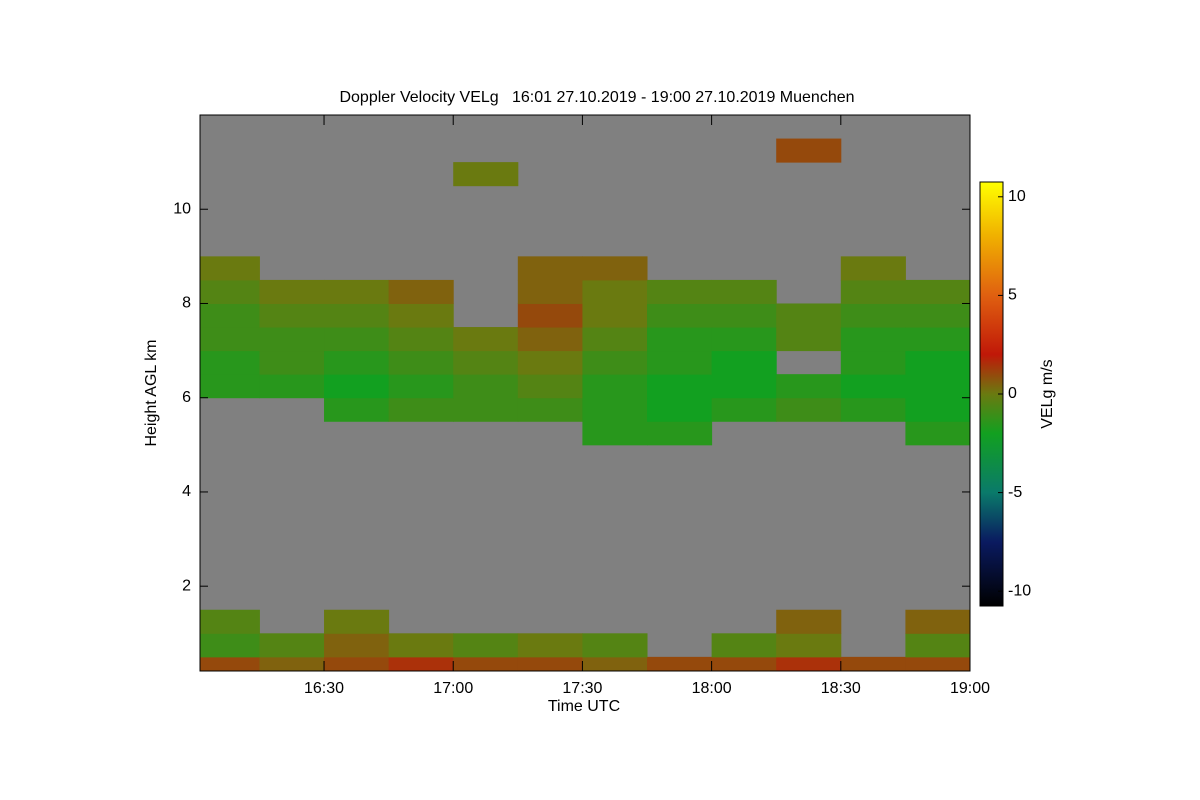 The height and width of the screenshot is (800, 1200). Describe the element at coordinates (324, 688) in the screenshot. I see `x-tick-label: 16:30` at that location.